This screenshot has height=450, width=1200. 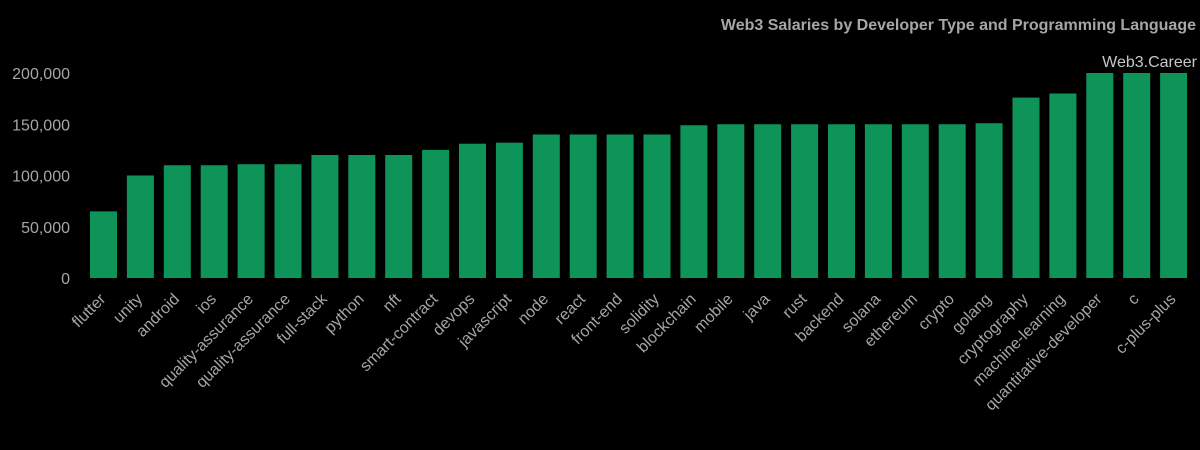 I want to click on bar-solidity, so click(x=657, y=206).